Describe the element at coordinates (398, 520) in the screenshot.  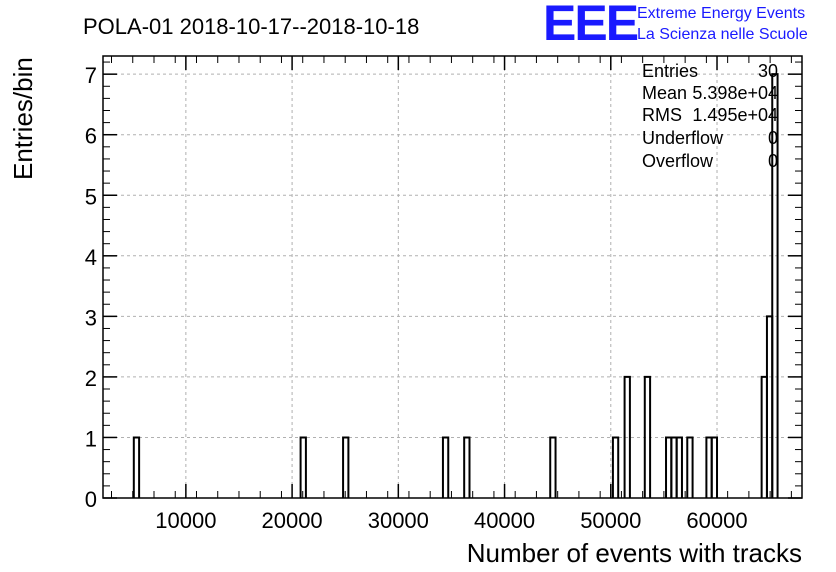
I see `x-tick-label: 30000` at that location.